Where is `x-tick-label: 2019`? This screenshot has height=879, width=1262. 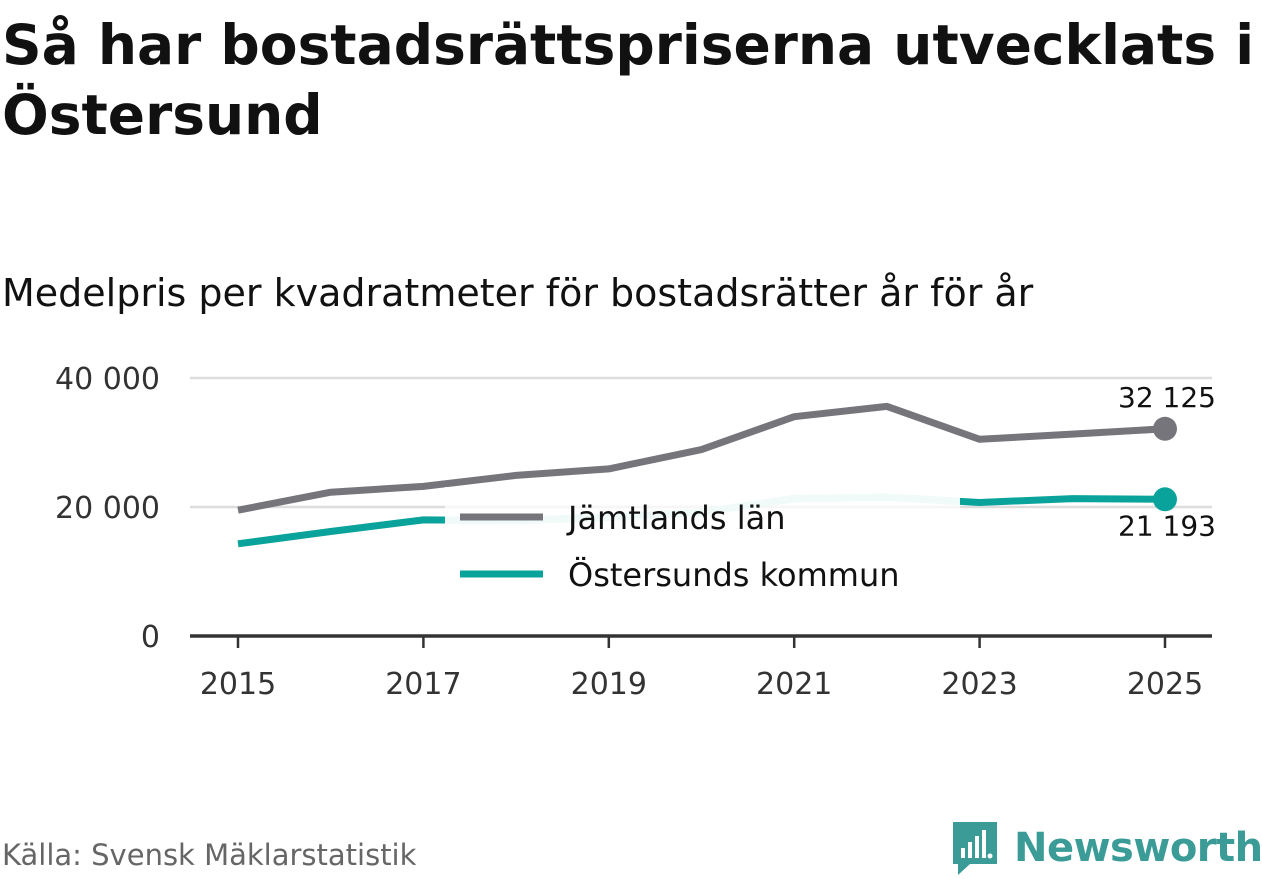 x-tick-label: 2019 is located at coordinates (609, 684).